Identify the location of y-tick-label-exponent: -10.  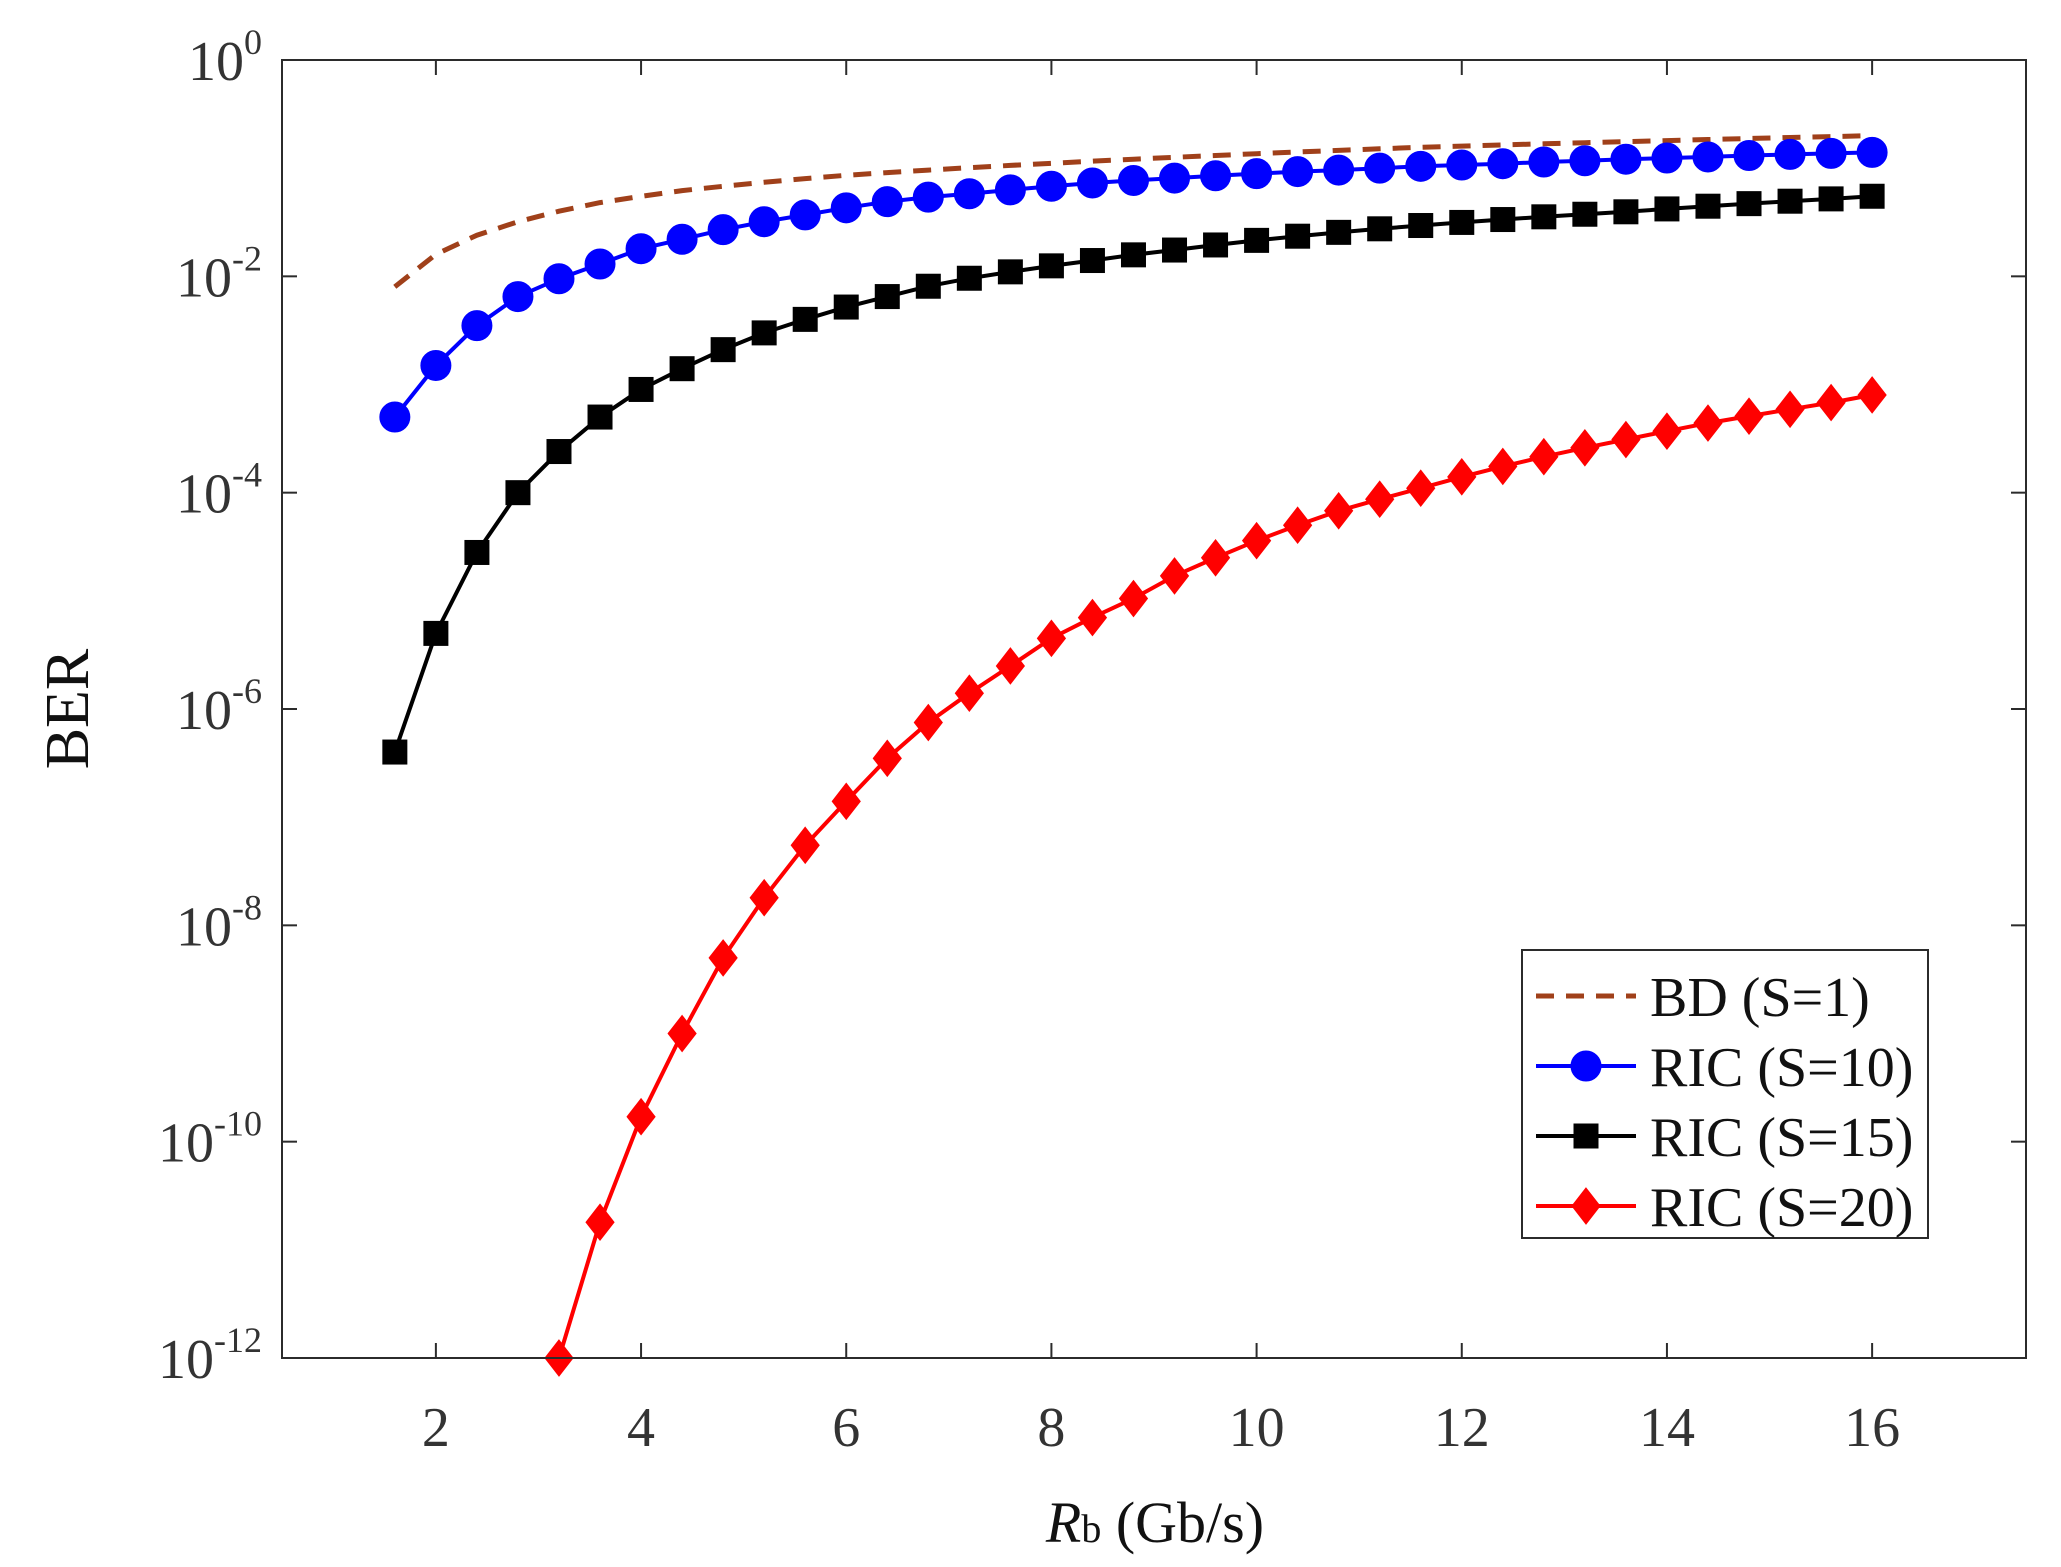
(238, 1124).